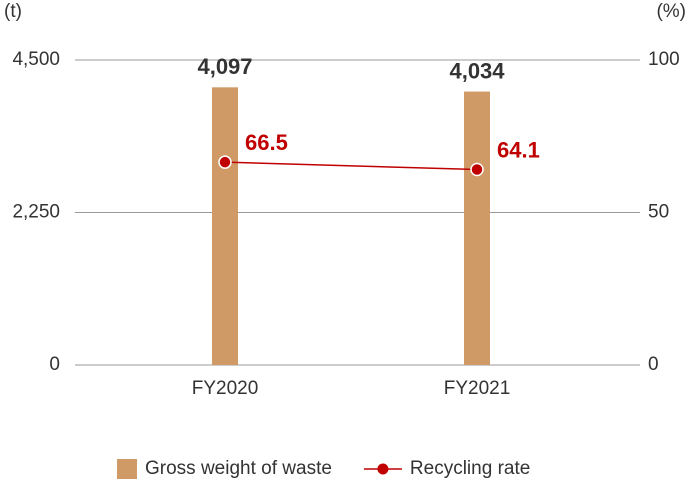 The height and width of the screenshot is (486, 690). I want to click on x-tick-label: FY2021, so click(477, 388).